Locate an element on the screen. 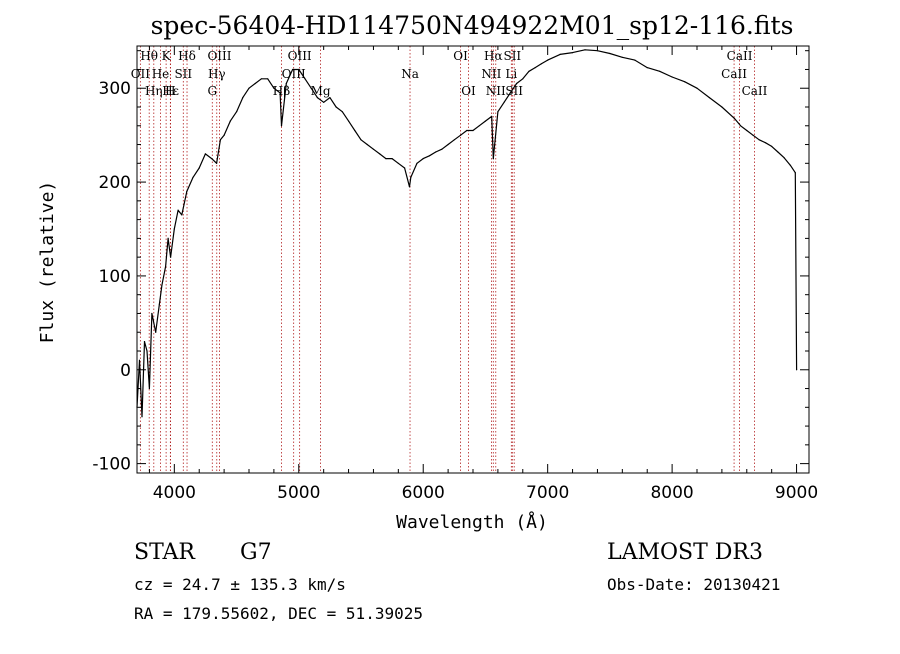 The height and width of the screenshot is (654, 900). x-tick-label: 4000 is located at coordinates (174, 493).